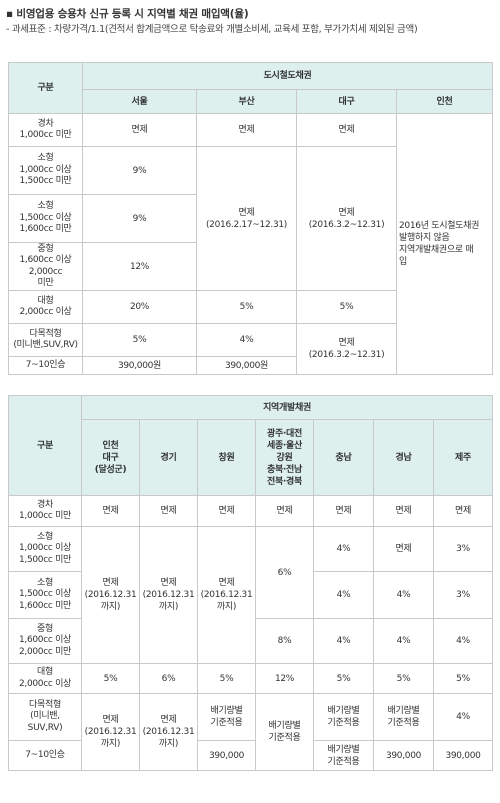 Image resolution: width=500 pixels, height=803 pixels. What do you see at coordinates (463, 457) in the screenshot?
I see `region-header-jeju: 제주` at bounding box center [463, 457].